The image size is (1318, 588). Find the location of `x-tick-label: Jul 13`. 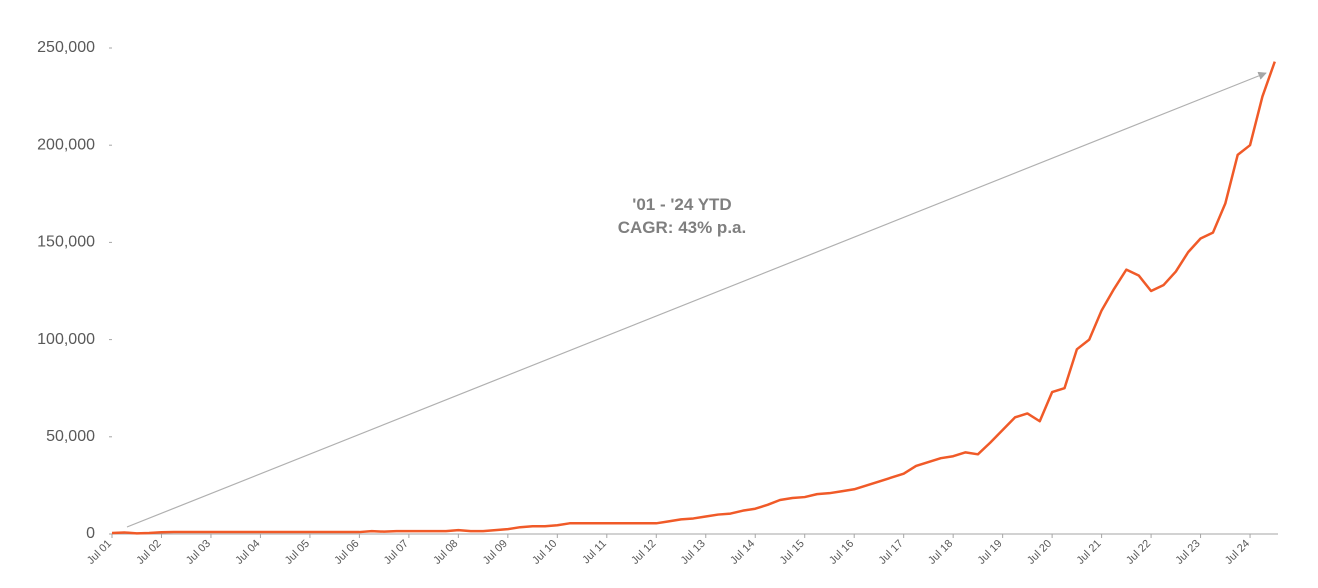

x-tick-label: Jul 13 is located at coordinates (693, 552).